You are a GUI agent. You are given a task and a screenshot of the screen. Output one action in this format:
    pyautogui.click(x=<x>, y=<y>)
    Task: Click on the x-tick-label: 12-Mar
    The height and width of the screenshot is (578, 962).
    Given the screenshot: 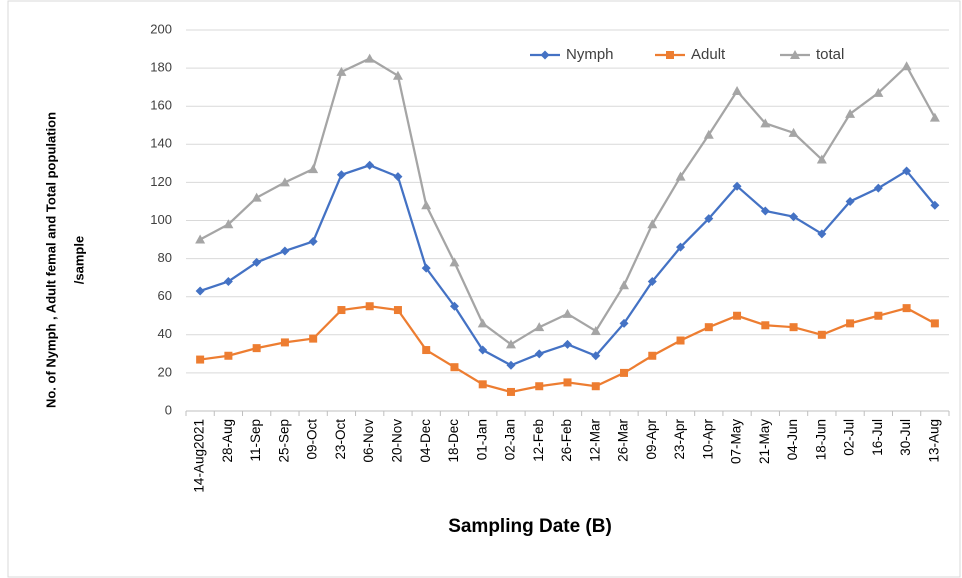 What is the action you would take?
    pyautogui.click(x=594, y=440)
    